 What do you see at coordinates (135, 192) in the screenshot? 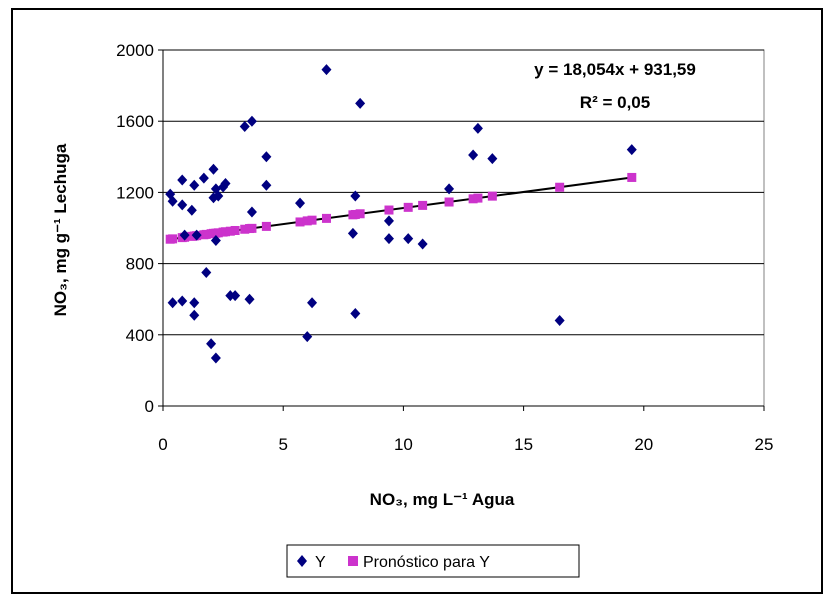
I see `y-tick-label: 1200` at bounding box center [135, 192].